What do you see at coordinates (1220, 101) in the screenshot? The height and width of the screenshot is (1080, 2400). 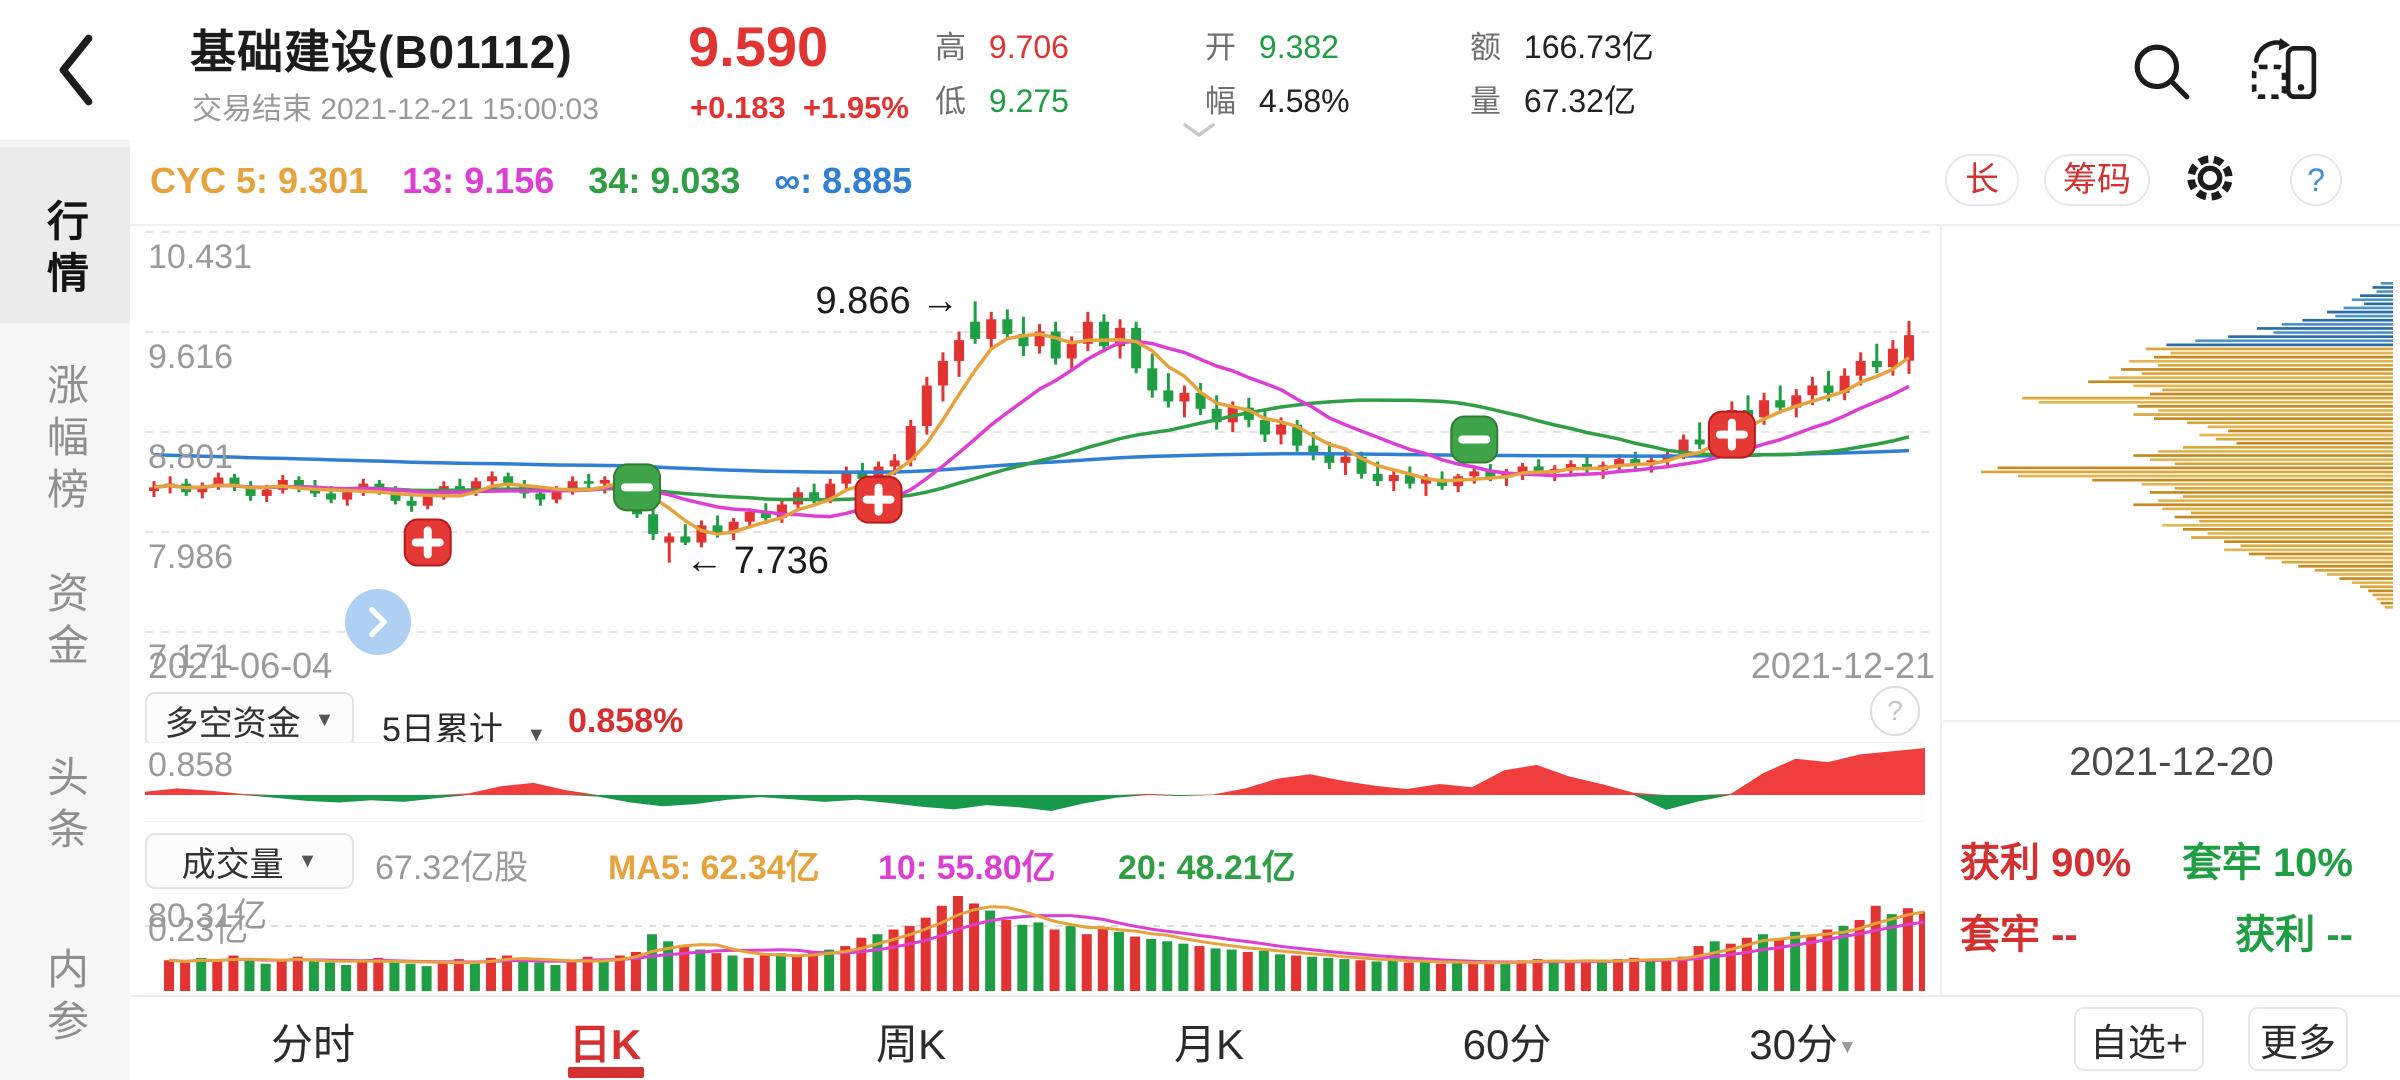 I see `stat-amplitude-label: 幅` at bounding box center [1220, 101].